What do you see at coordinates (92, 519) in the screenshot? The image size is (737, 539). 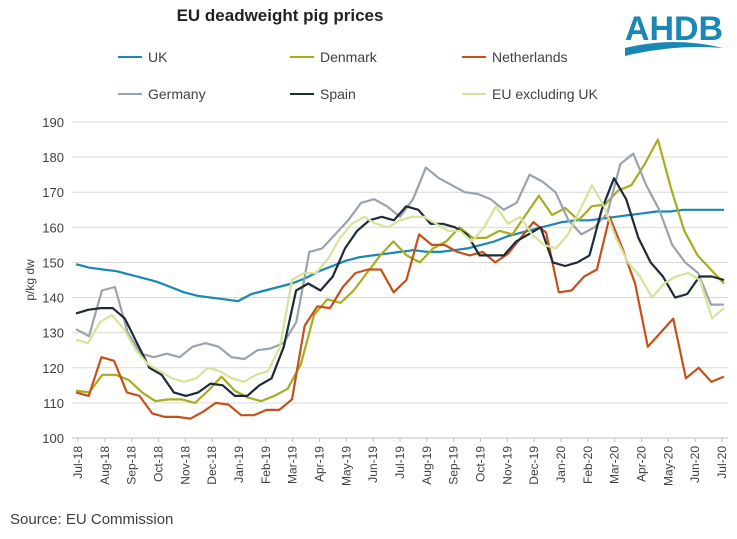 I see `source-note: Source: EU Commission` at bounding box center [92, 519].